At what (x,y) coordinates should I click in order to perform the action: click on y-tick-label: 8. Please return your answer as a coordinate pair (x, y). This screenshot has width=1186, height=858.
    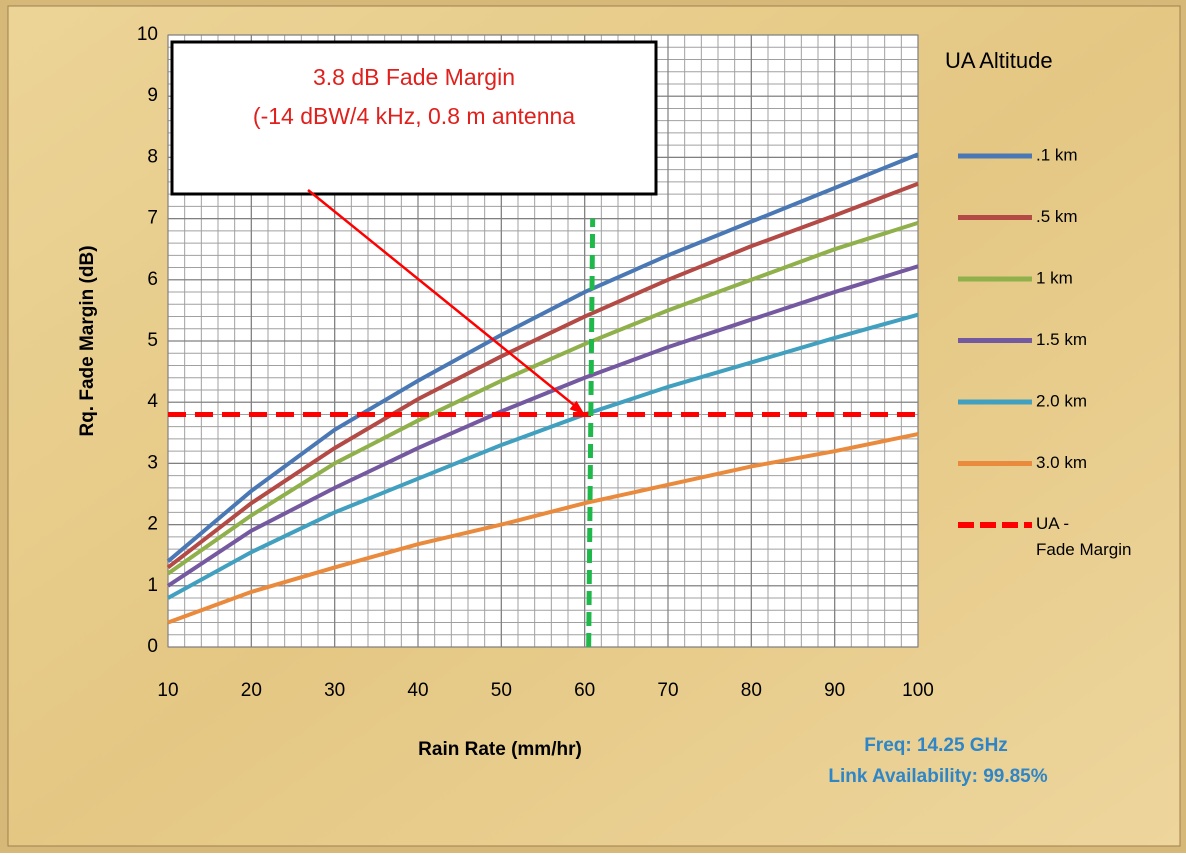
    Looking at the image, I should click on (152, 156).